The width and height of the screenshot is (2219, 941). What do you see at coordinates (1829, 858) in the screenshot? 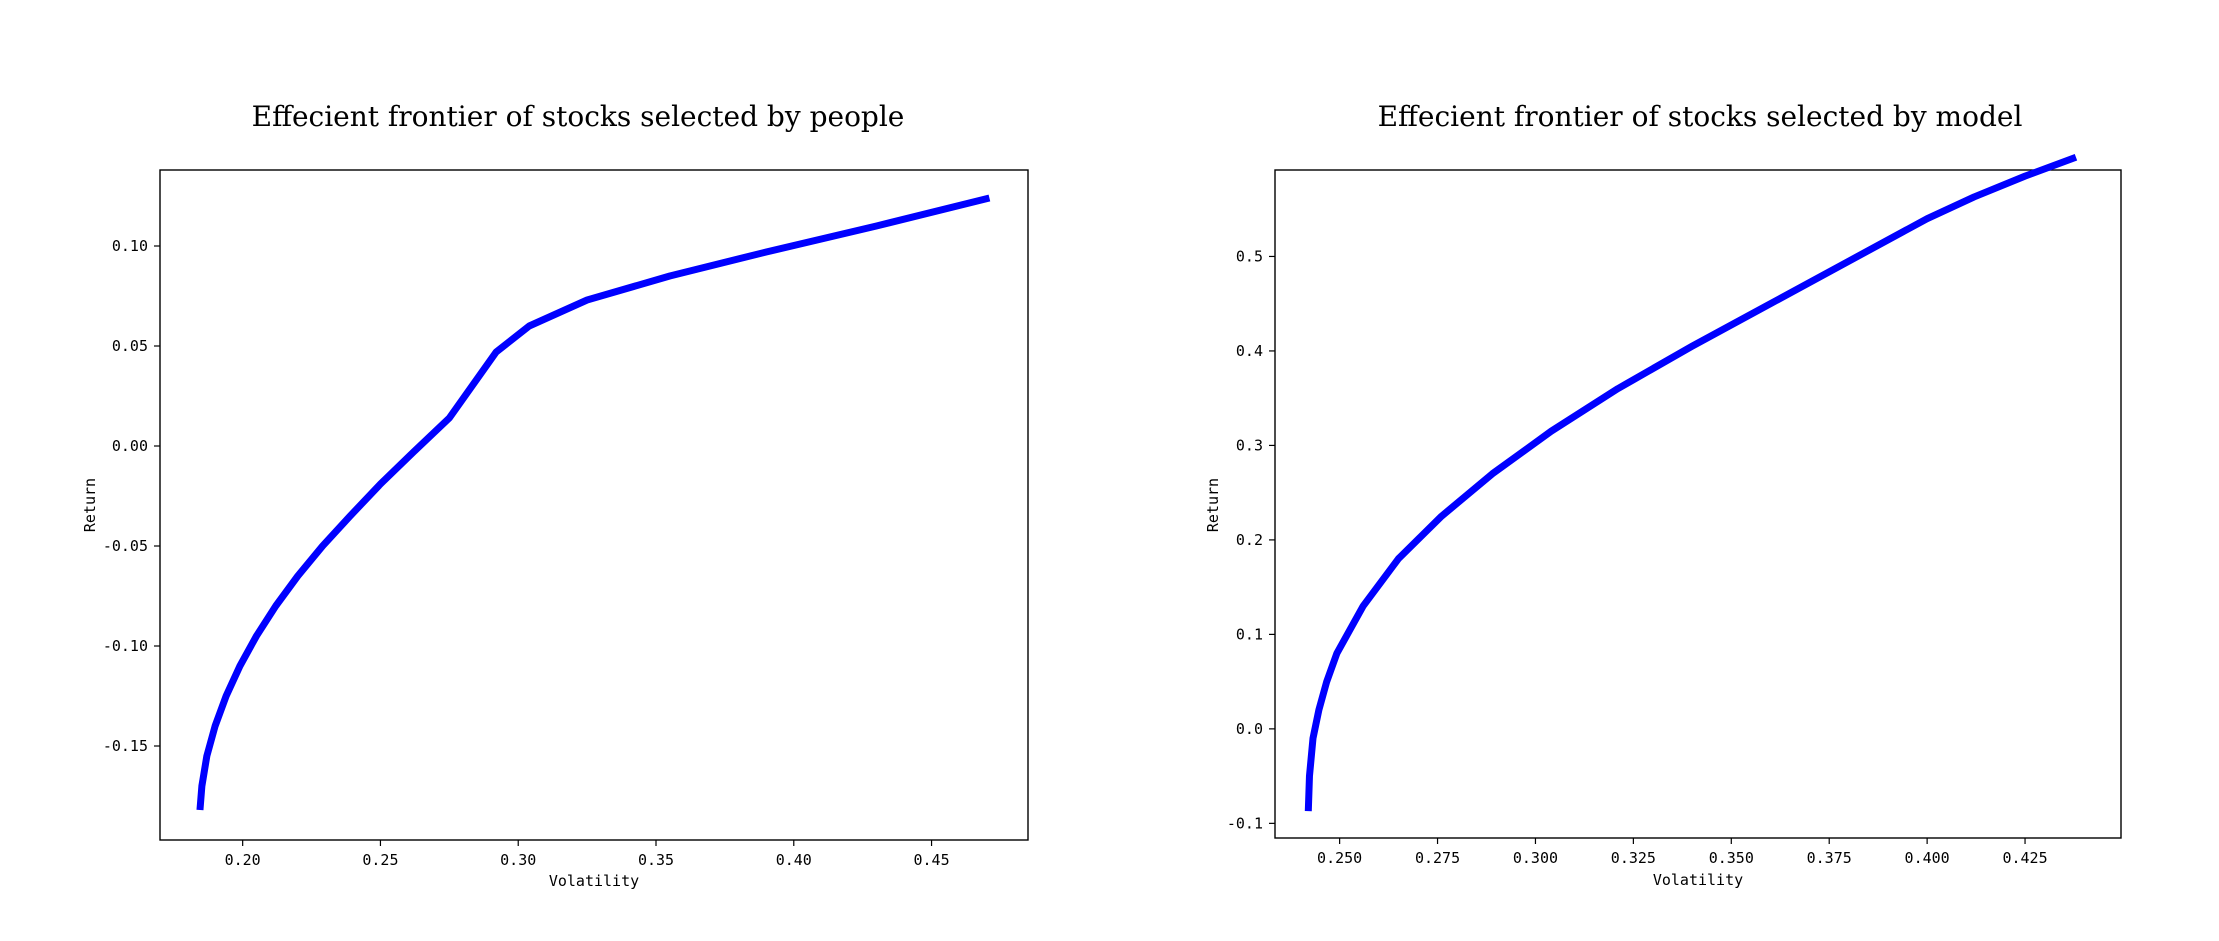
I see `x-tick-label: 0.375` at bounding box center [1829, 858].